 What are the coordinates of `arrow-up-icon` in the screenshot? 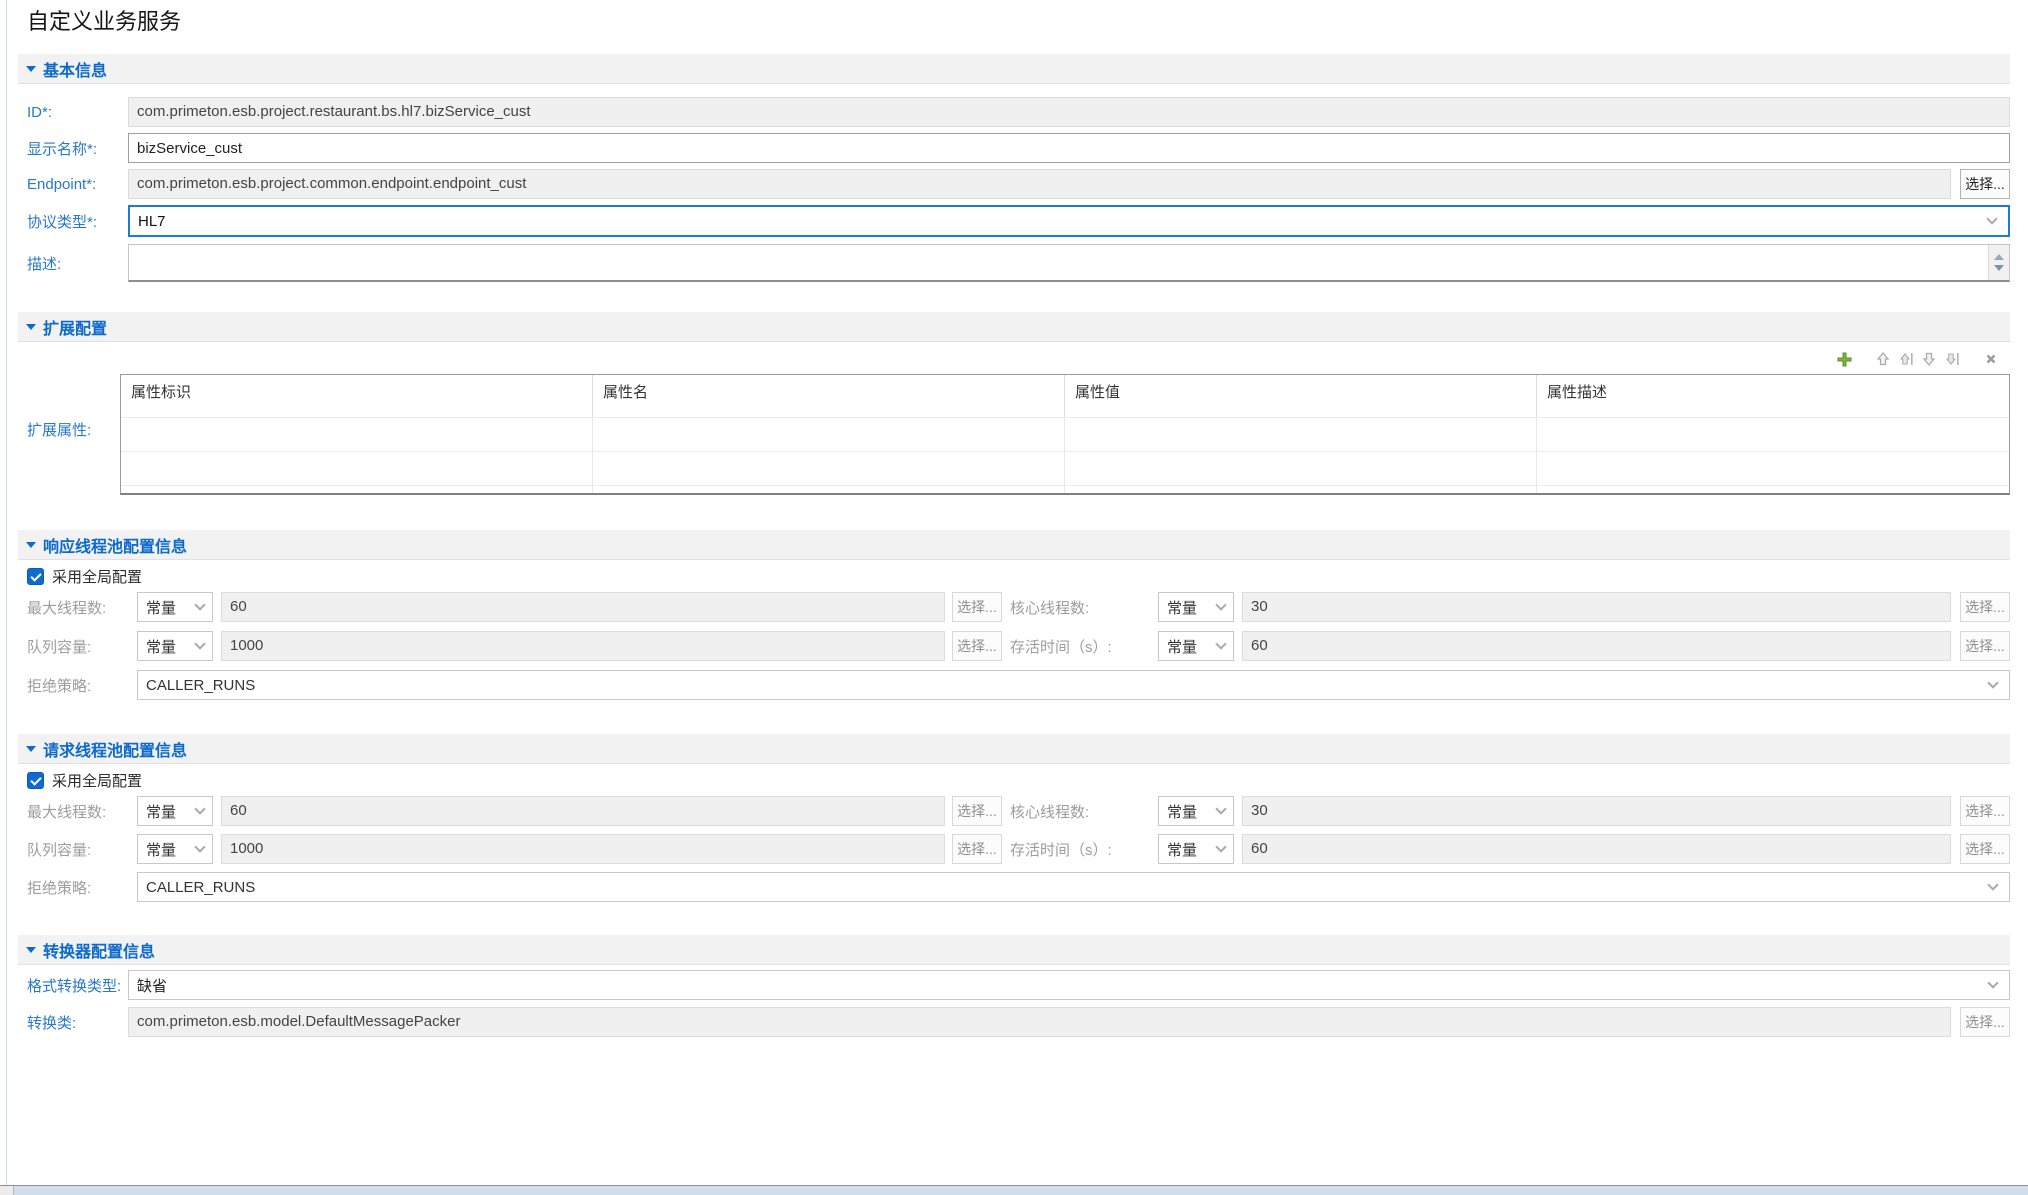 It's located at (1999, 257).